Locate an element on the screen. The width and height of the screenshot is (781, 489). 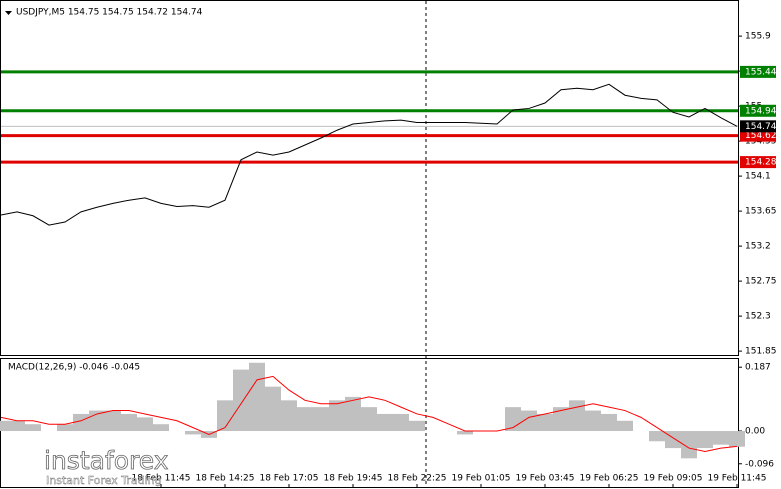
x-tick-label: 18 Feb 14:25 is located at coordinates (224, 479).